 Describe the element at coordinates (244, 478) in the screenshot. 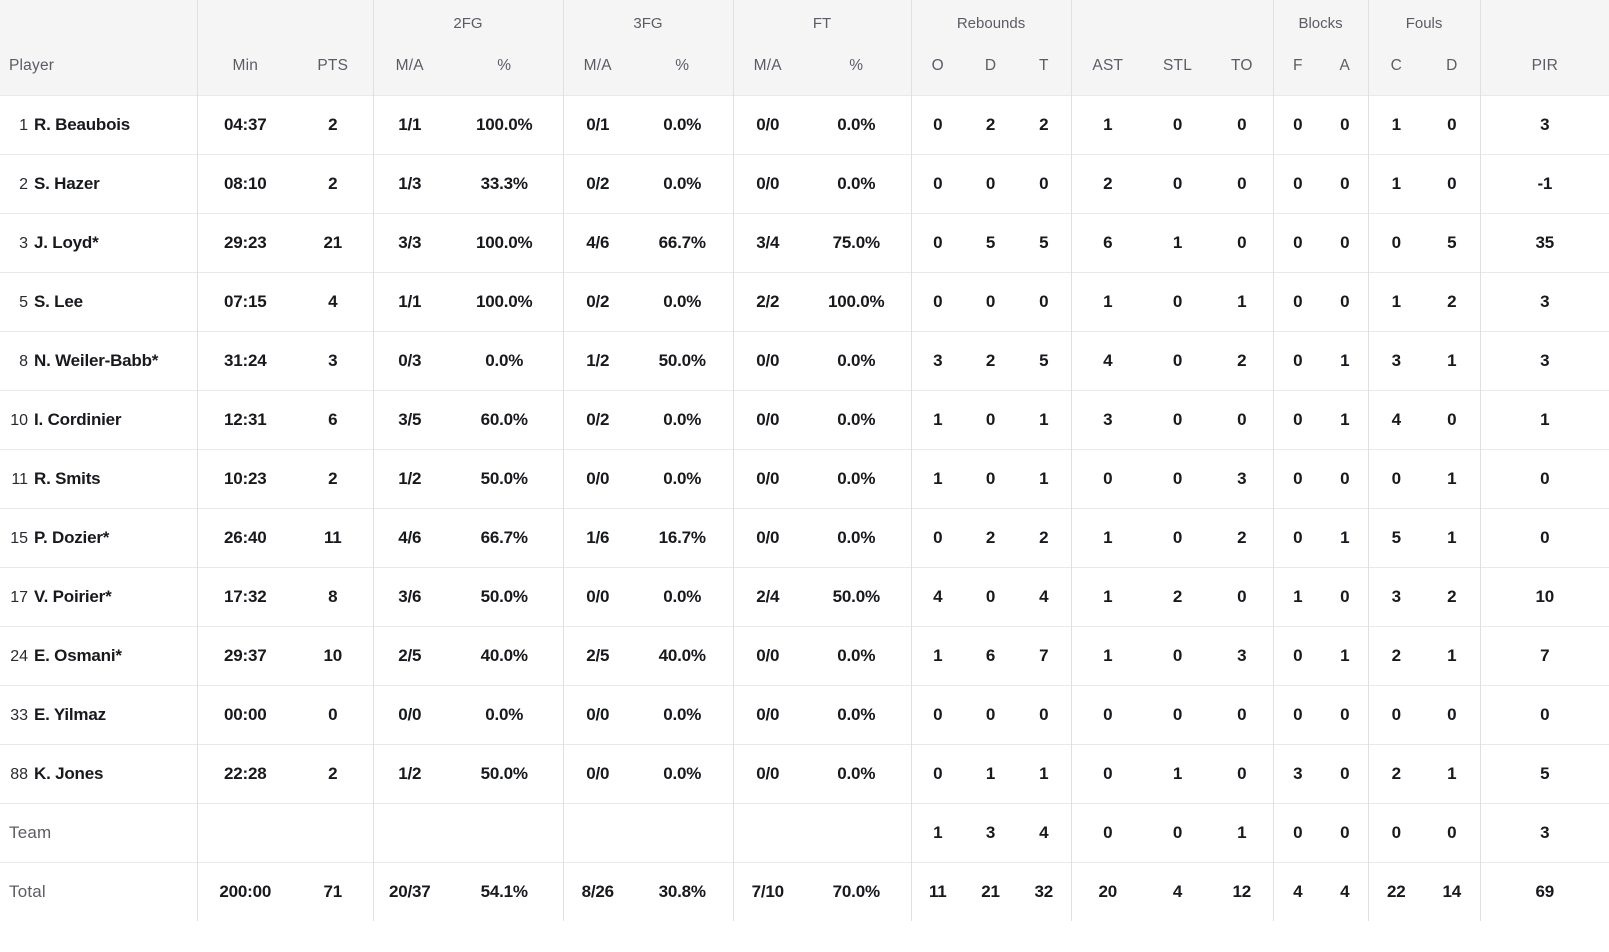

I see `stat-cell: 10:23` at that location.